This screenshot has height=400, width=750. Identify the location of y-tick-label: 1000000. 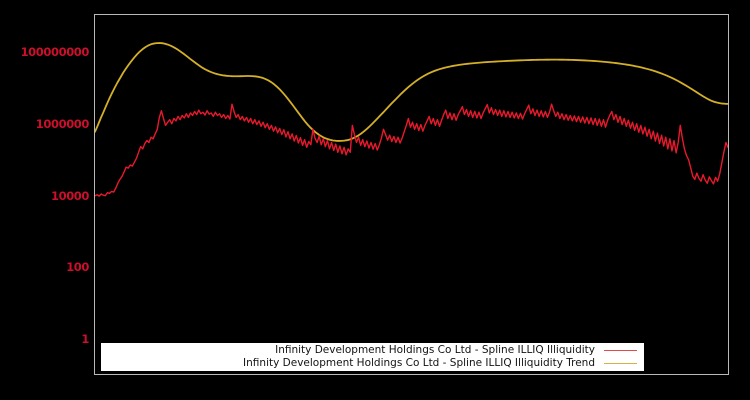
(62, 124).